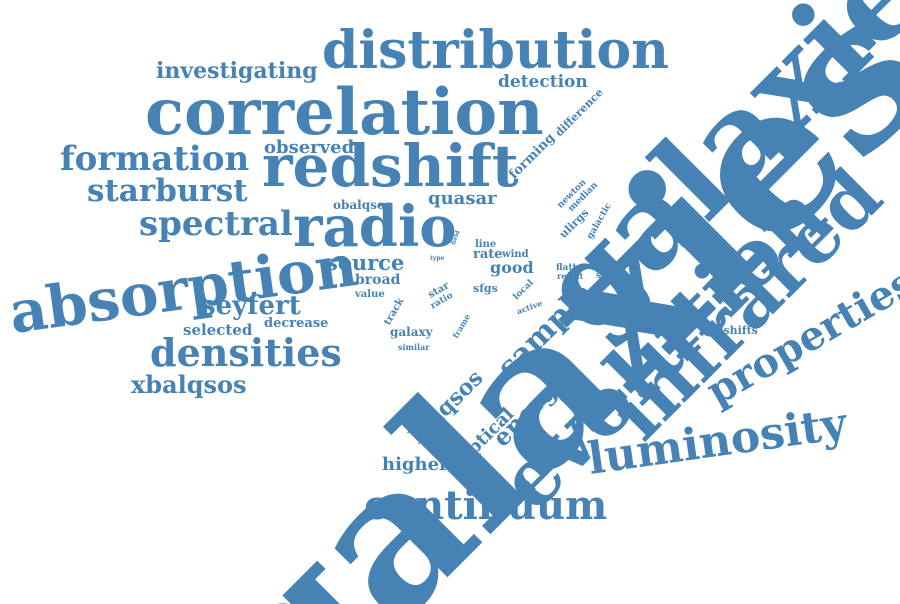  What do you see at coordinates (570, 276) in the screenshot?
I see `cloud-word: result` at bounding box center [570, 276].